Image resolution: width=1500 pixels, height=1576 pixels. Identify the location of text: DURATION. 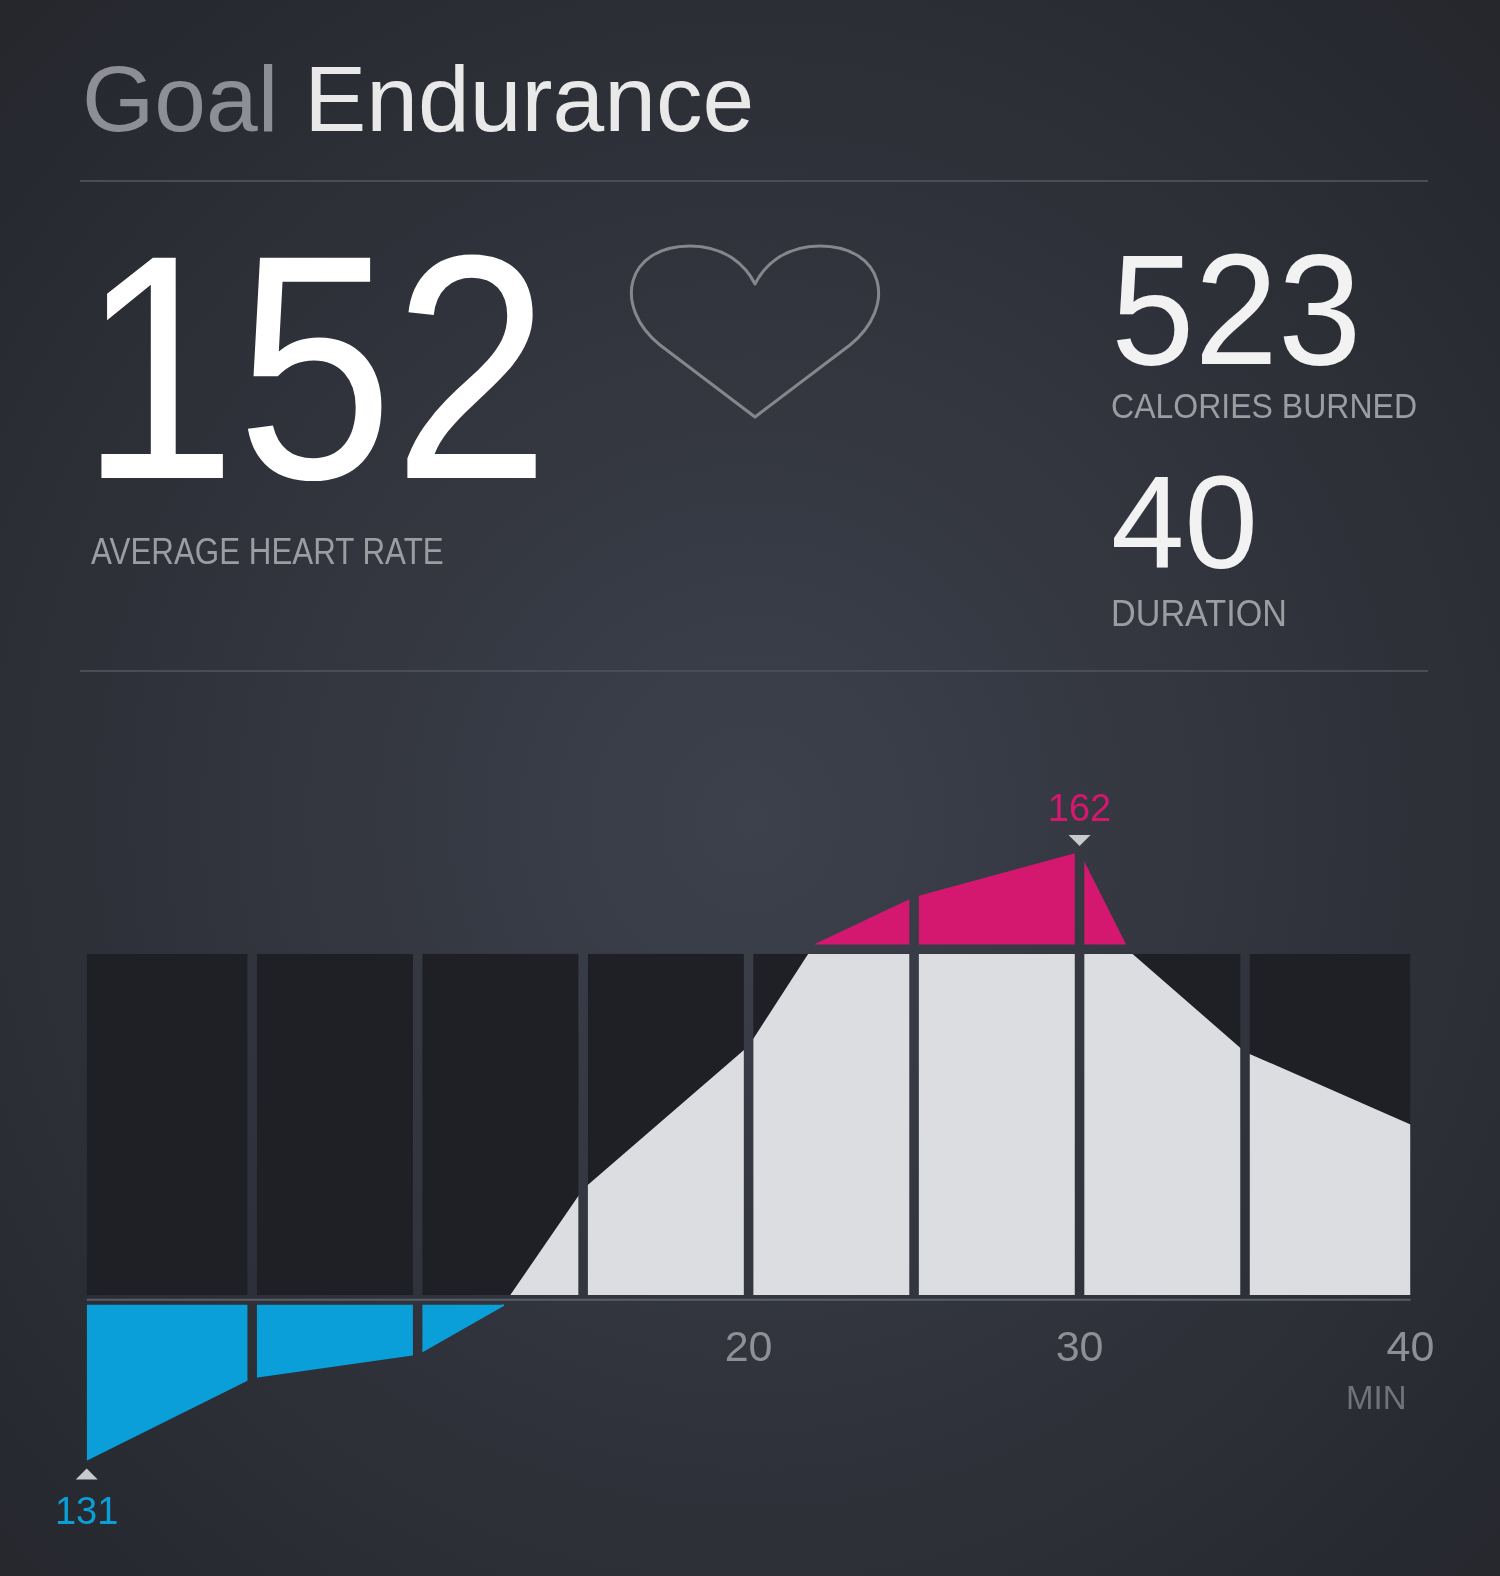
(1199, 613).